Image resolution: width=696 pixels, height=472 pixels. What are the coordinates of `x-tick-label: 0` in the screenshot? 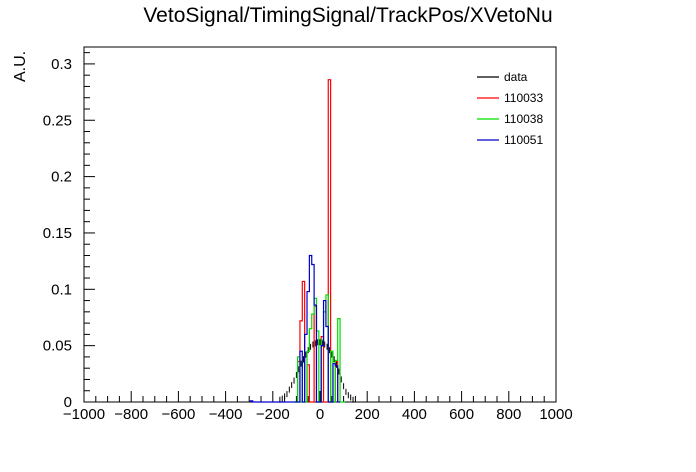 It's located at (320, 414).